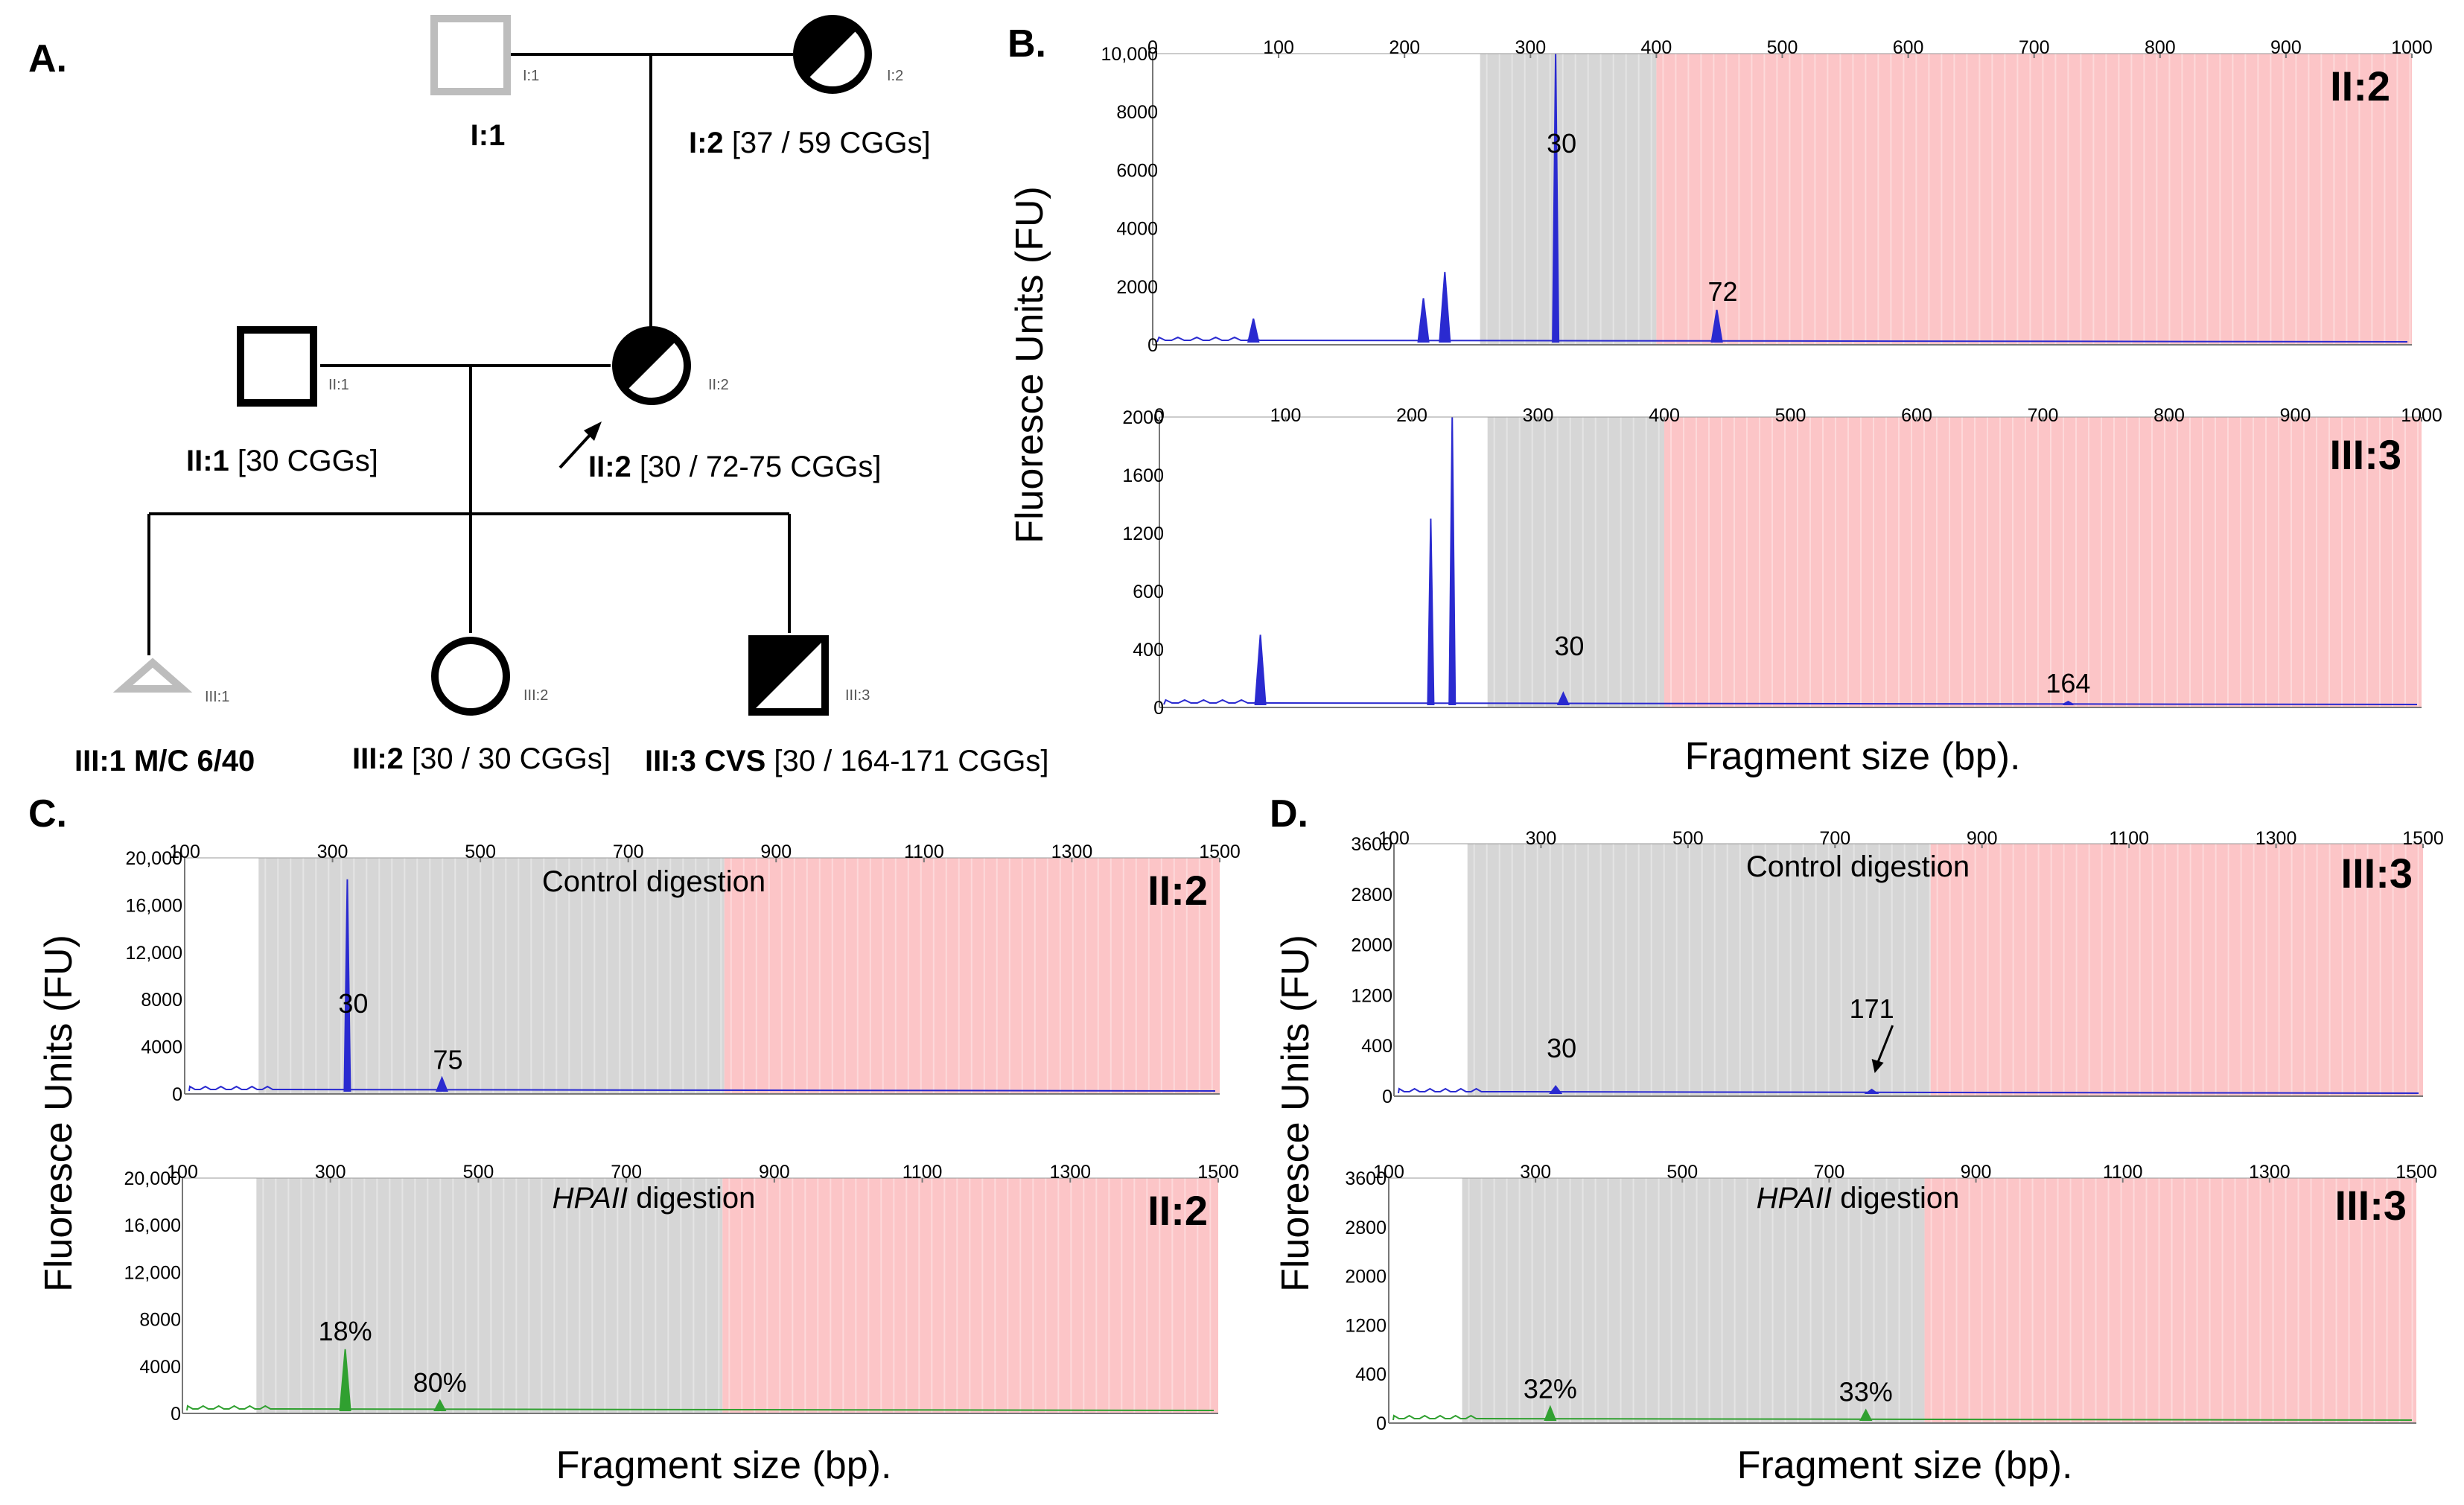 The image size is (2464, 1505). What do you see at coordinates (47, 58) in the screenshot?
I see `panel-label-a: A.` at bounding box center [47, 58].